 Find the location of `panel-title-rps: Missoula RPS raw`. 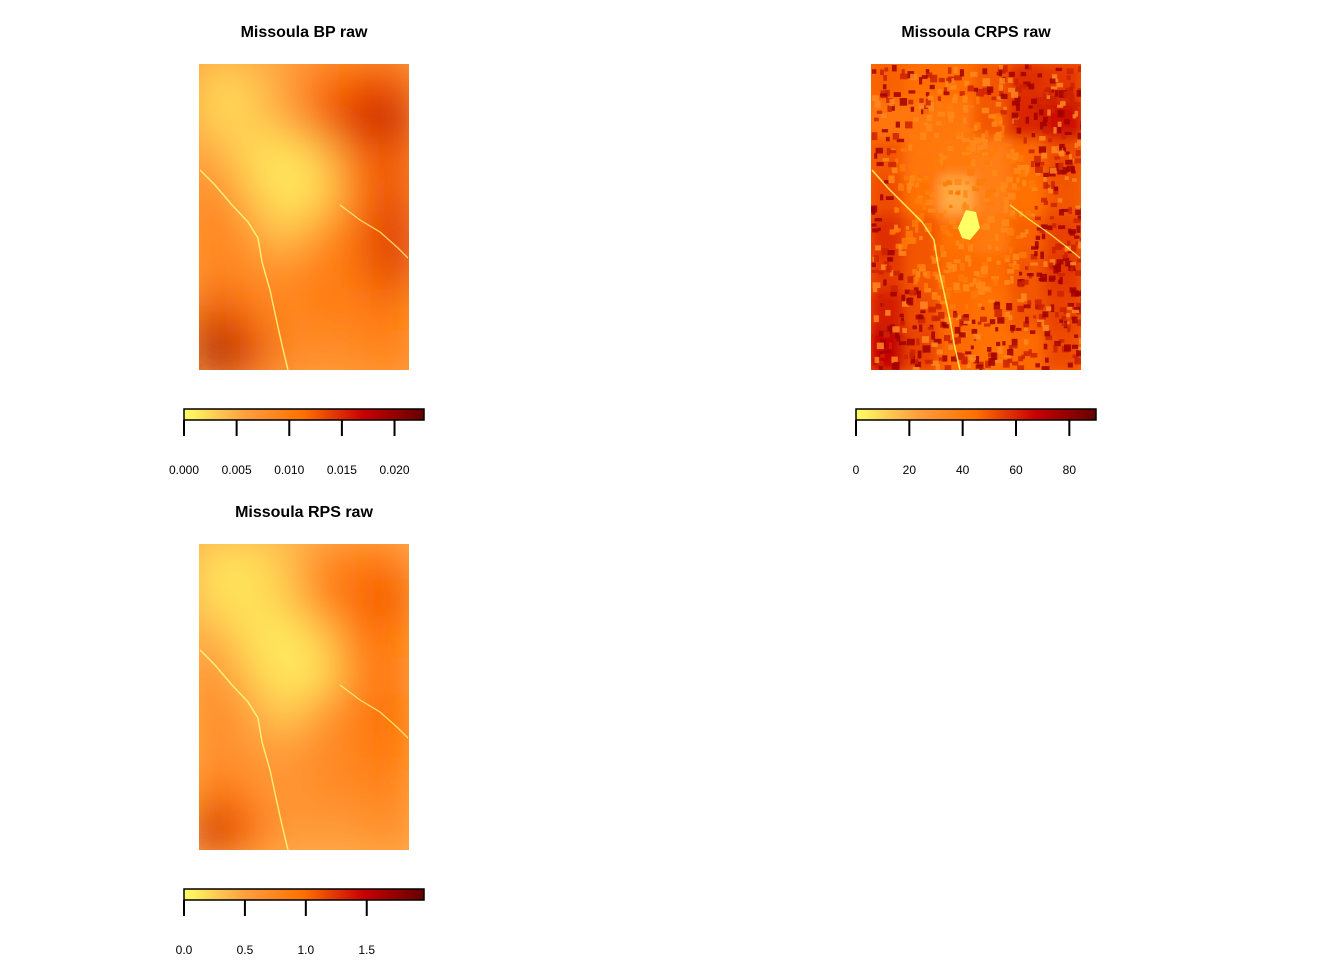

panel-title-rps: Missoula RPS raw is located at coordinates (304, 512).